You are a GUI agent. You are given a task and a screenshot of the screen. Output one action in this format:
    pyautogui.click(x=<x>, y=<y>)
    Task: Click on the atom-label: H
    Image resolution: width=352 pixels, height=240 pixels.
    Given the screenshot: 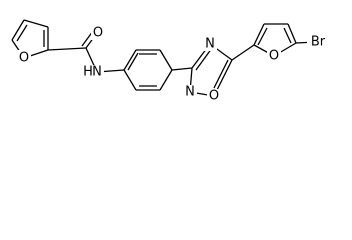 What is the action you would take?
    pyautogui.click(x=88, y=72)
    